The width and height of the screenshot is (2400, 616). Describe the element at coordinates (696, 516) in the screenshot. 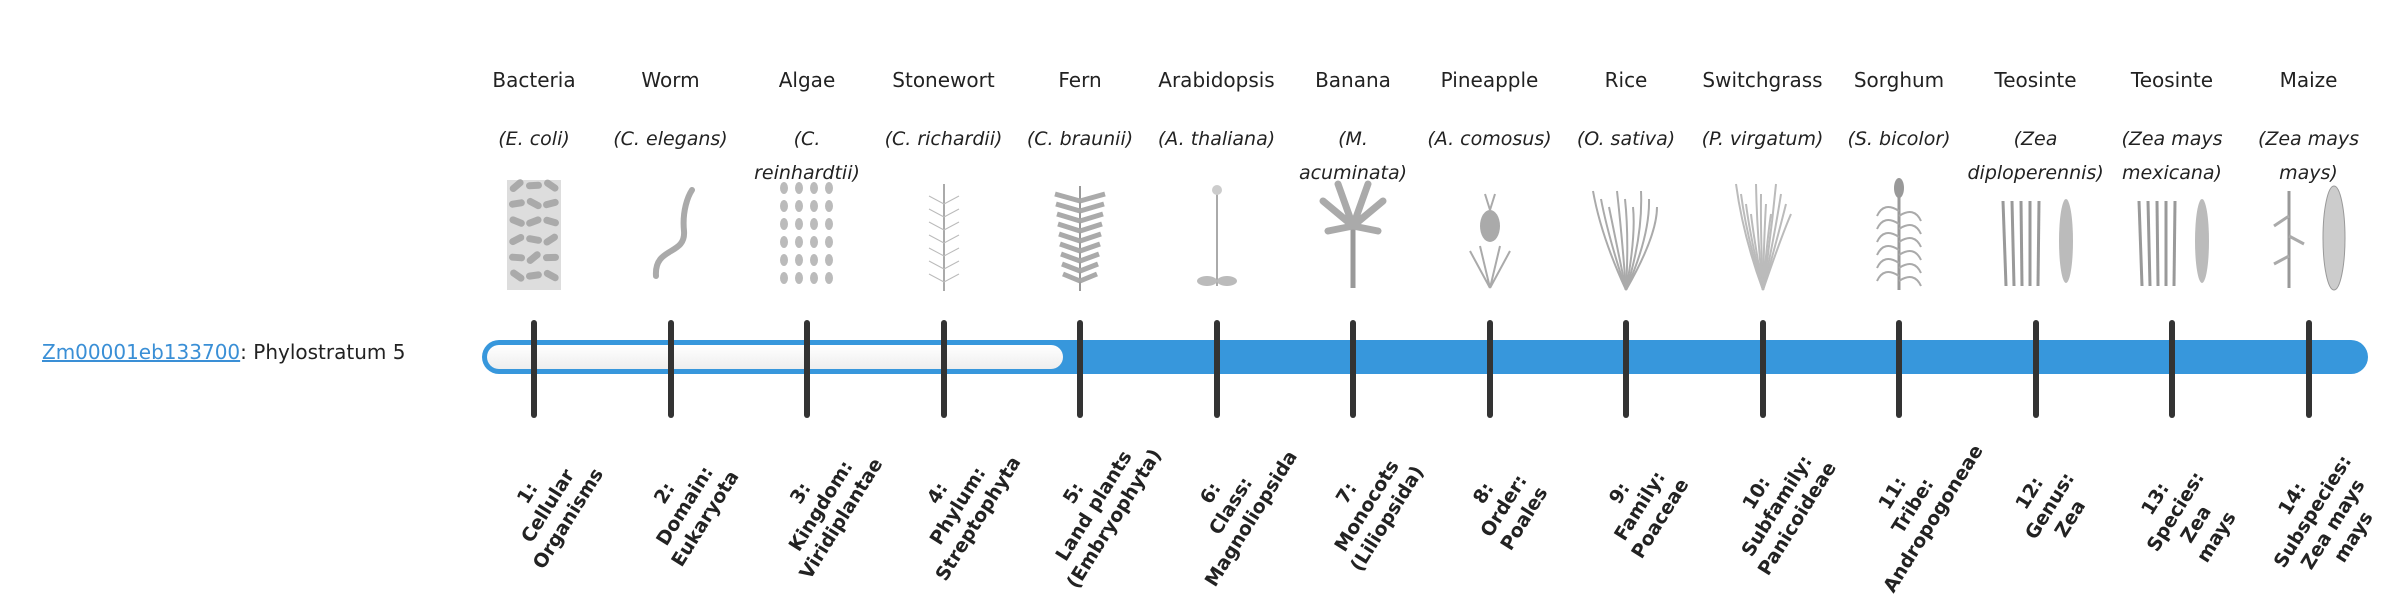

I see `stratum-label: 2: Domain: Eukaryota` at that location.